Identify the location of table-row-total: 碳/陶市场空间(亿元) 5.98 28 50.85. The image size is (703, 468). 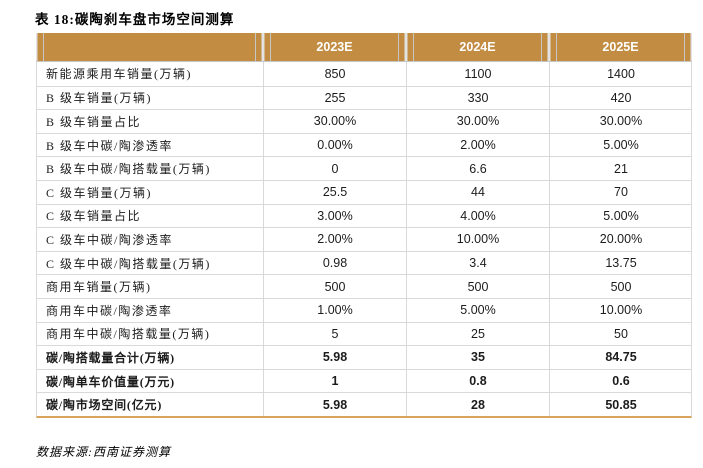
(364, 404).